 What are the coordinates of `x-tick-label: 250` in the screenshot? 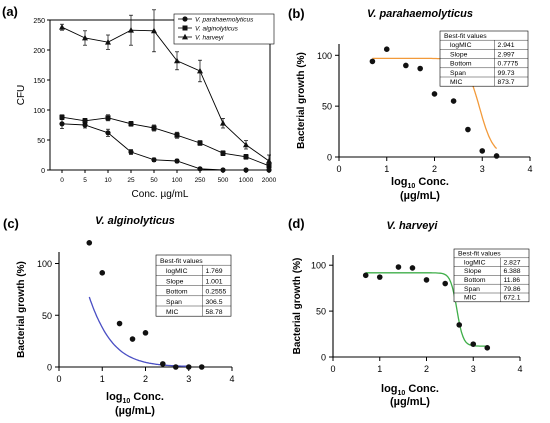 It's located at (200, 180).